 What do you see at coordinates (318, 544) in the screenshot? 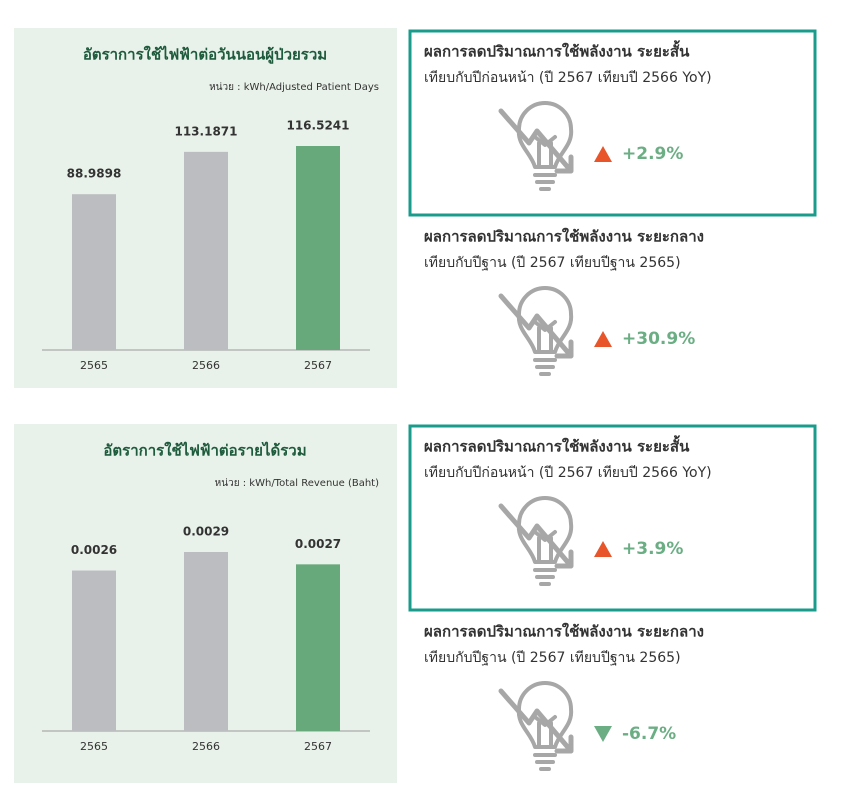
I see `value-label: 0.0027` at bounding box center [318, 544].